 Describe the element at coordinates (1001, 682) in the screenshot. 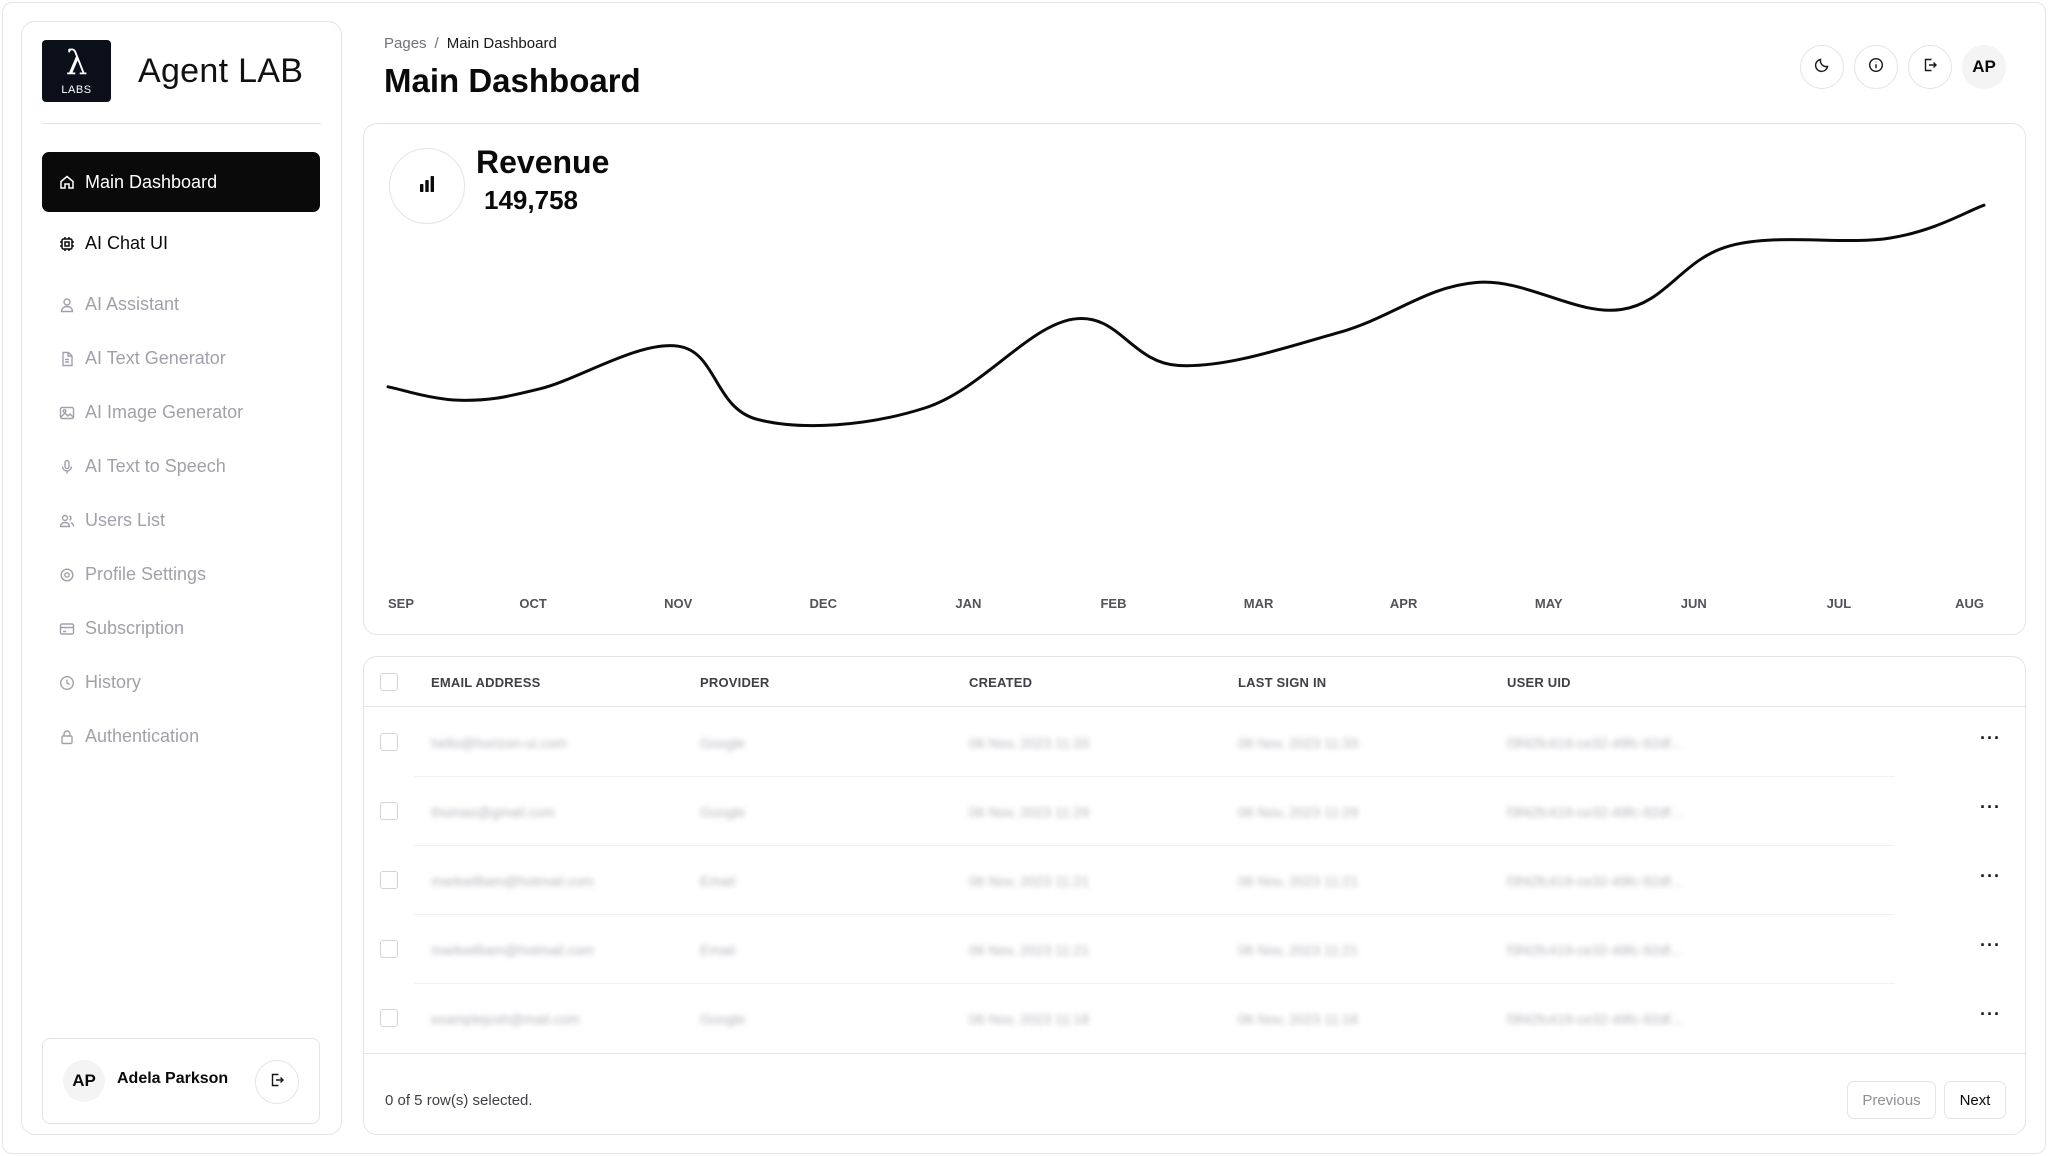

I see `column-header-created: CREATED` at that location.